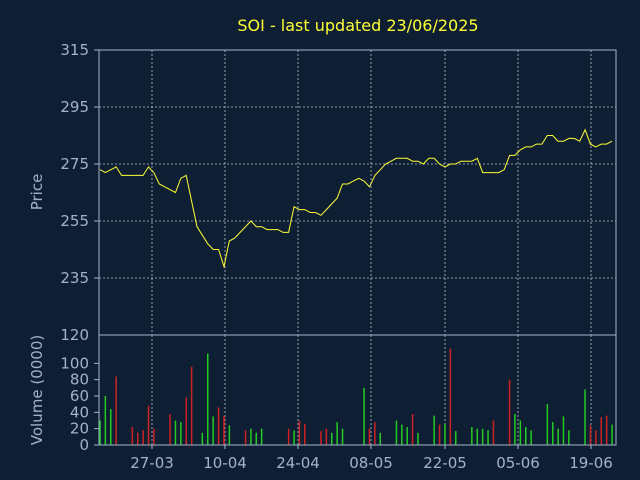  What do you see at coordinates (518, 463) in the screenshot?
I see `x-tick-label: 05-06` at bounding box center [518, 463].